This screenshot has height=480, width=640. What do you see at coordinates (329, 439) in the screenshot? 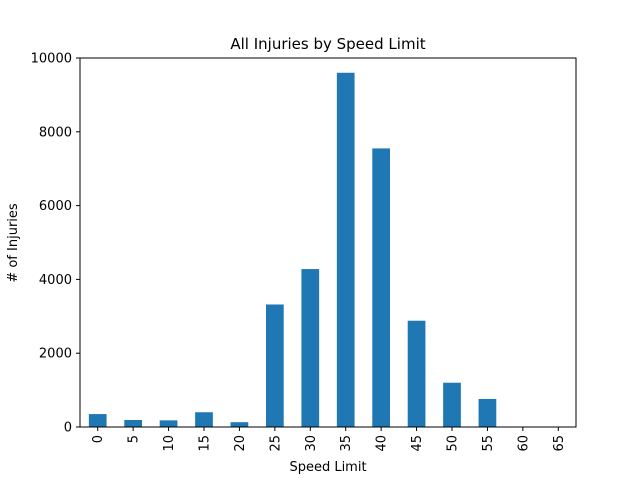
I see `x-axis: 0 5 10 15 20 25 30 35 40 45 50 55 60 65` at bounding box center [329, 439].